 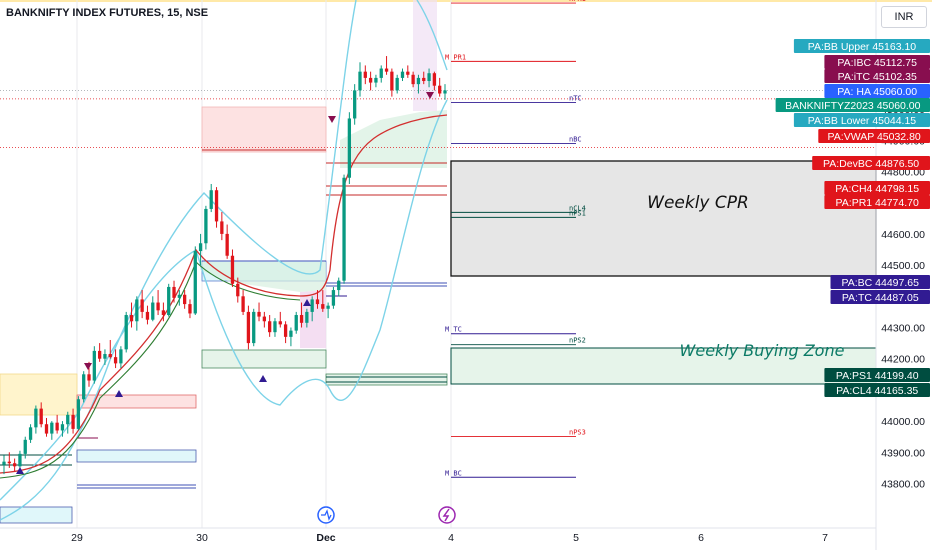 What do you see at coordinates (904, 17) in the screenshot?
I see `currency-button: INR` at bounding box center [904, 17].